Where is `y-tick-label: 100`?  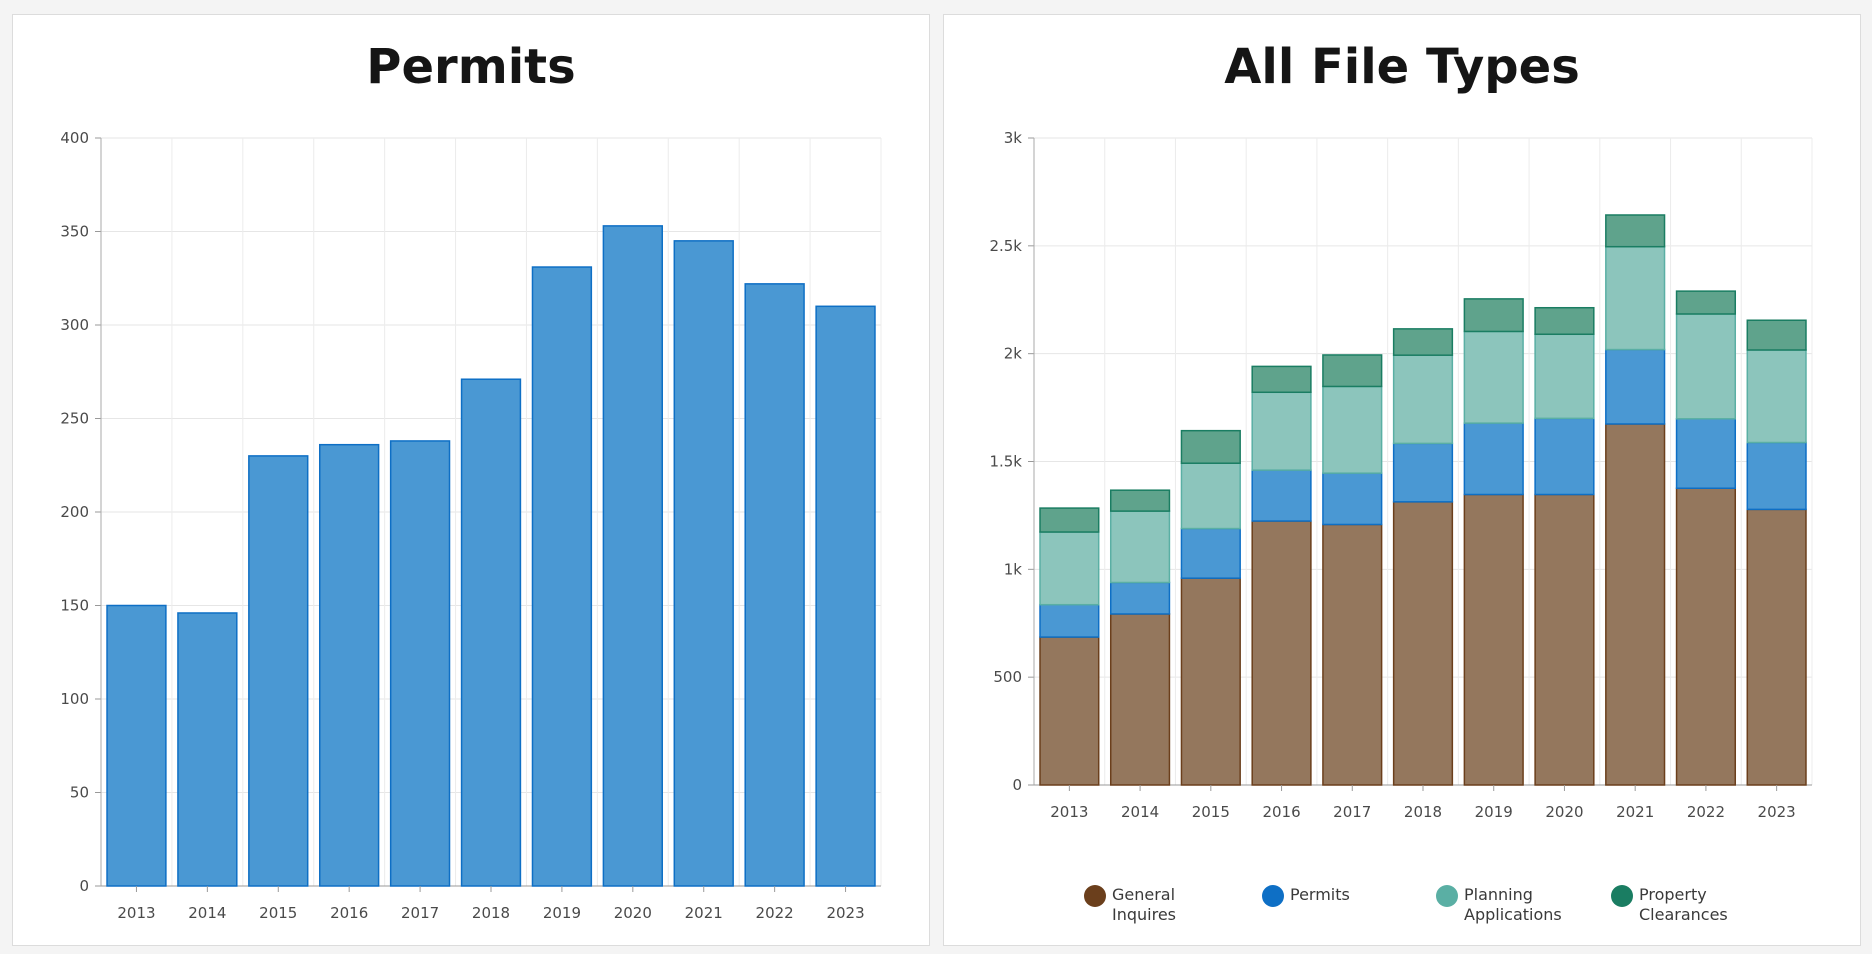 y-tick-label: 100 is located at coordinates (74, 699).